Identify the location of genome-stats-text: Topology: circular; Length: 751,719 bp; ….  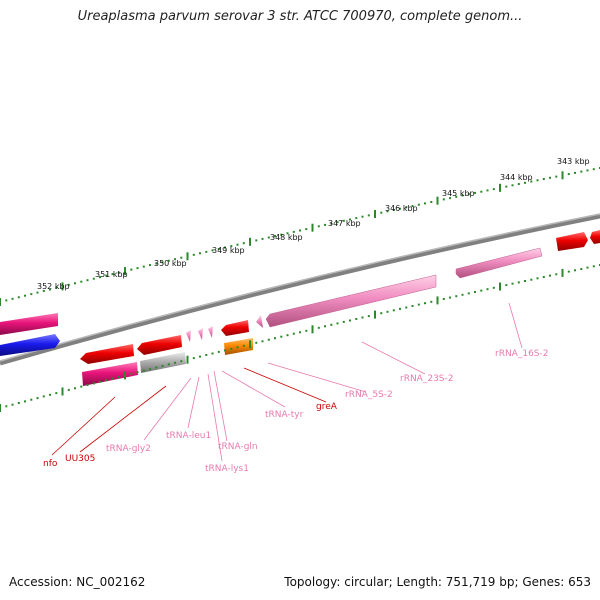
(437, 582).